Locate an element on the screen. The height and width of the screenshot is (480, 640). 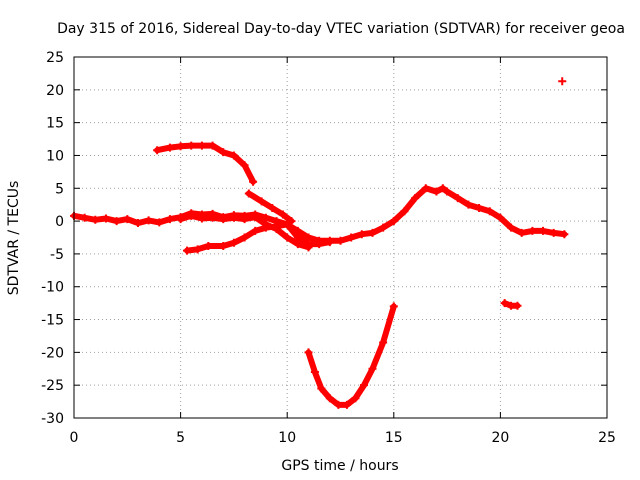
x-tick-label: 0 is located at coordinates (74, 438).